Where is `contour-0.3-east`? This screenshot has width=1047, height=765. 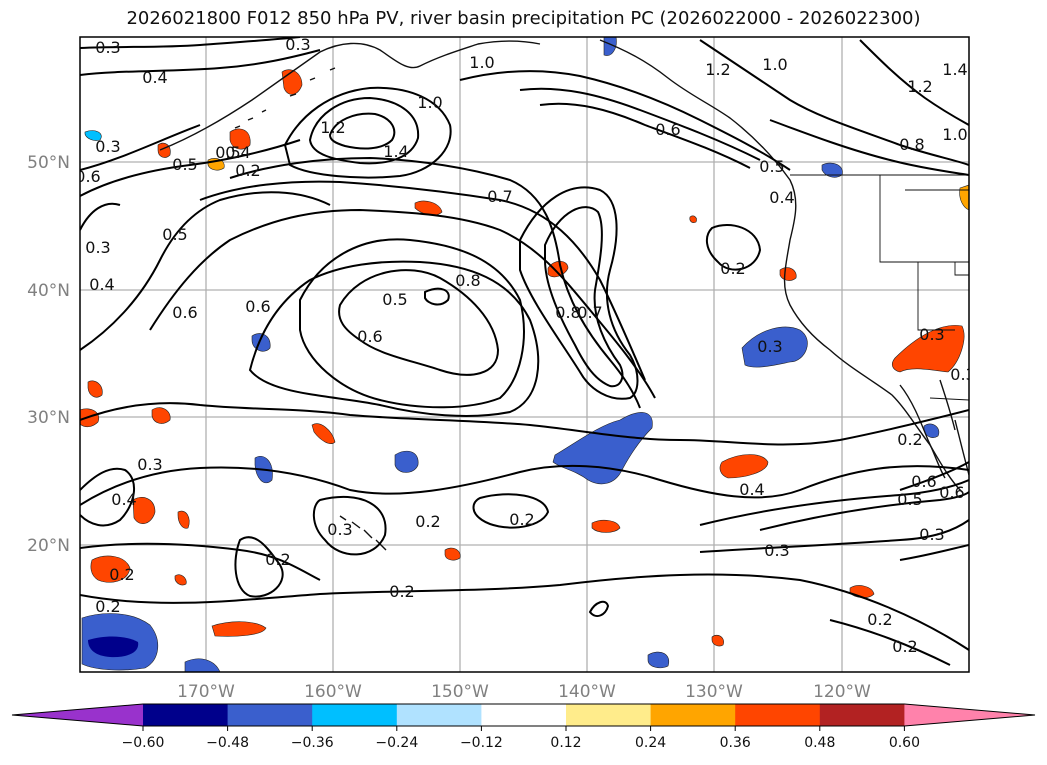 contour-0.3-east is located at coordinates (934, 552).